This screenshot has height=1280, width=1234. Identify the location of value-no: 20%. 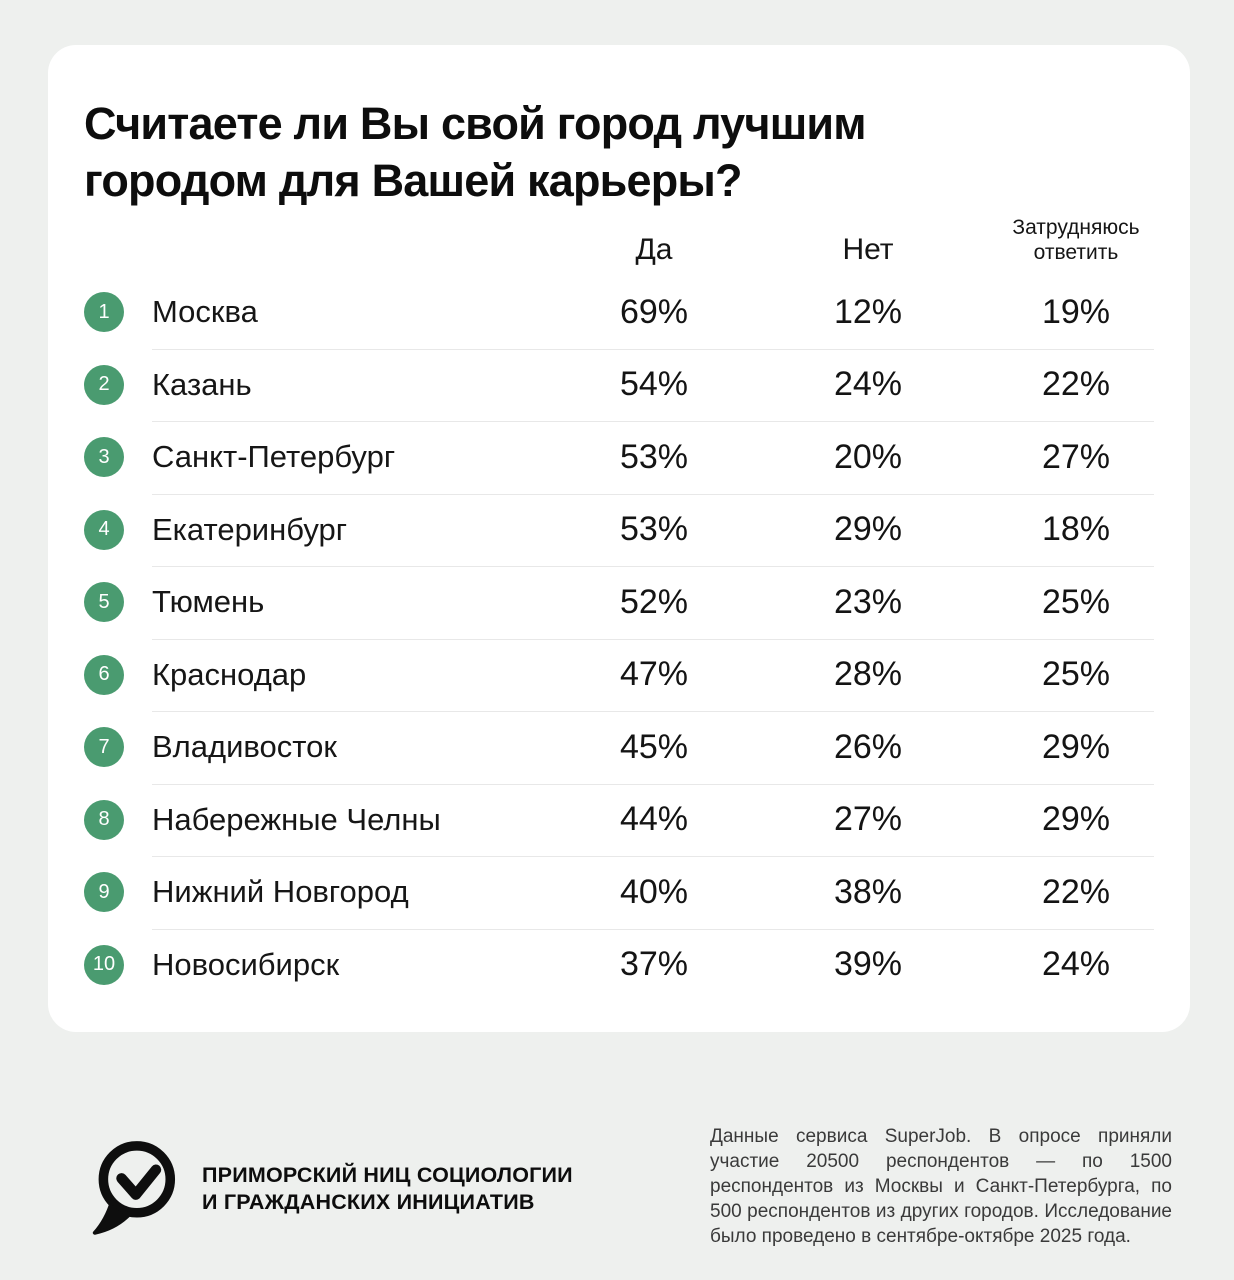
(868, 456).